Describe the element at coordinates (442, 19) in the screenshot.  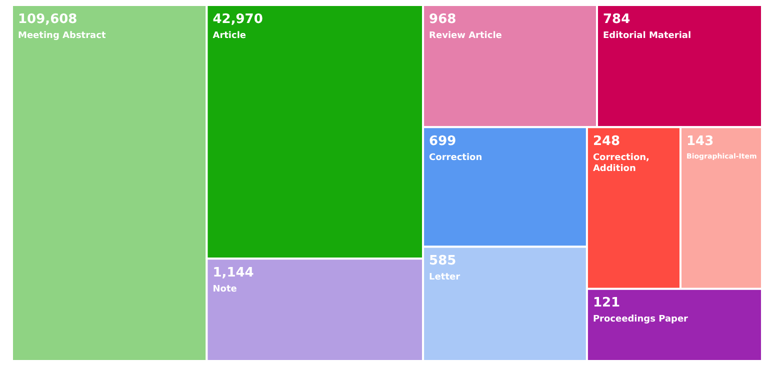
I see `data-label: 968` at that location.